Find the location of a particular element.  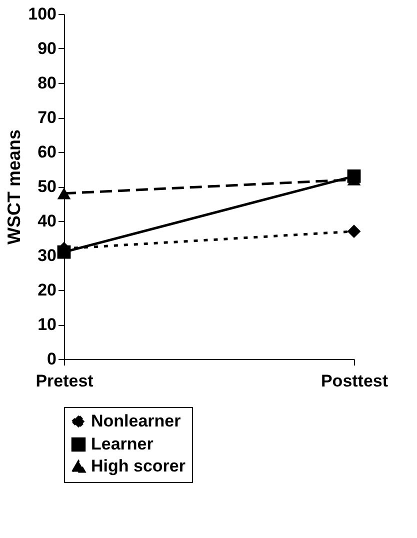

y-tick-label: 90 is located at coordinates (47, 48).